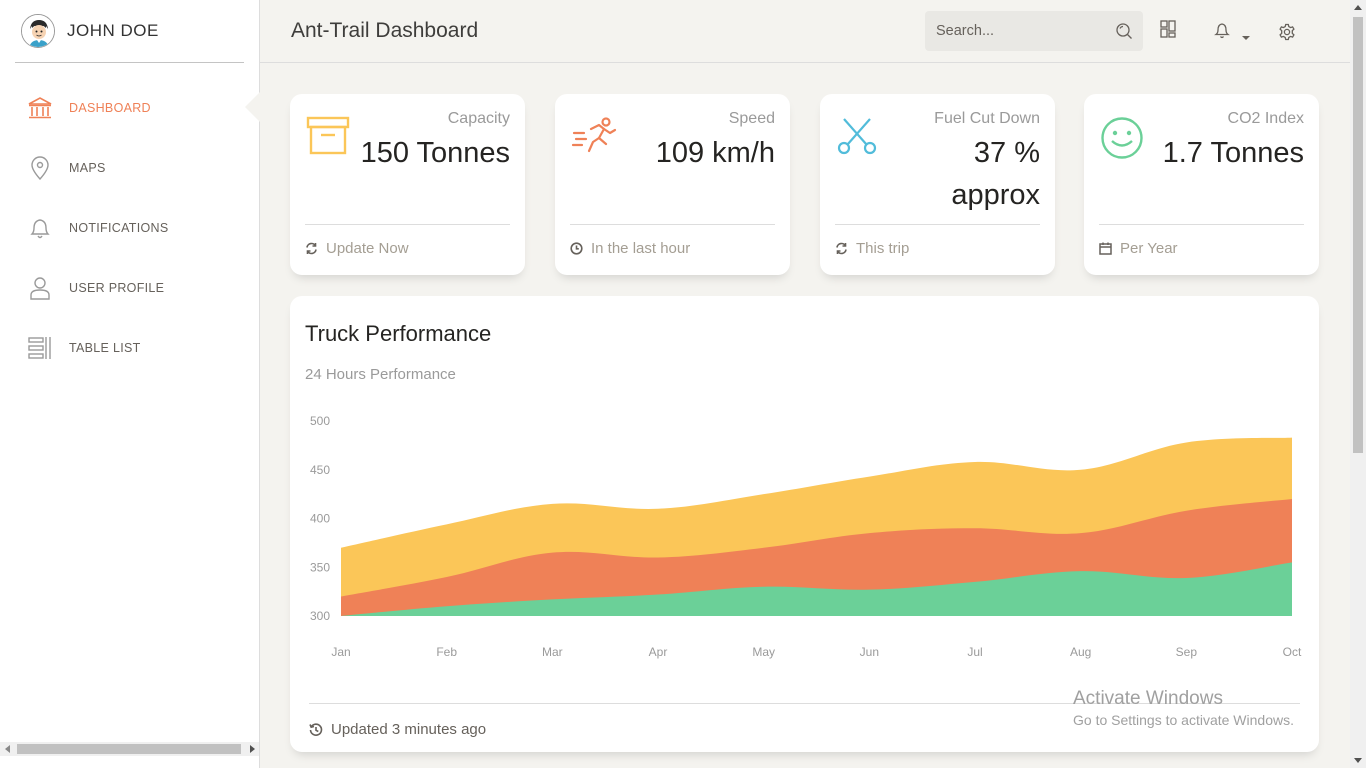  Describe the element at coordinates (320, 470) in the screenshot. I see `y-tick-label: 450` at that location.